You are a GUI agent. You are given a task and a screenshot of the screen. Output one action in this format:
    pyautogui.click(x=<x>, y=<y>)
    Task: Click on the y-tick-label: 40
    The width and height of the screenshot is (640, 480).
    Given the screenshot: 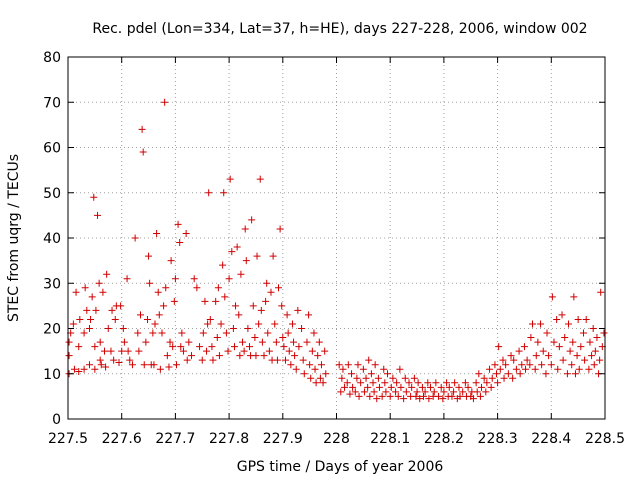 What is the action you would take?
    pyautogui.click(x=52, y=239)
    